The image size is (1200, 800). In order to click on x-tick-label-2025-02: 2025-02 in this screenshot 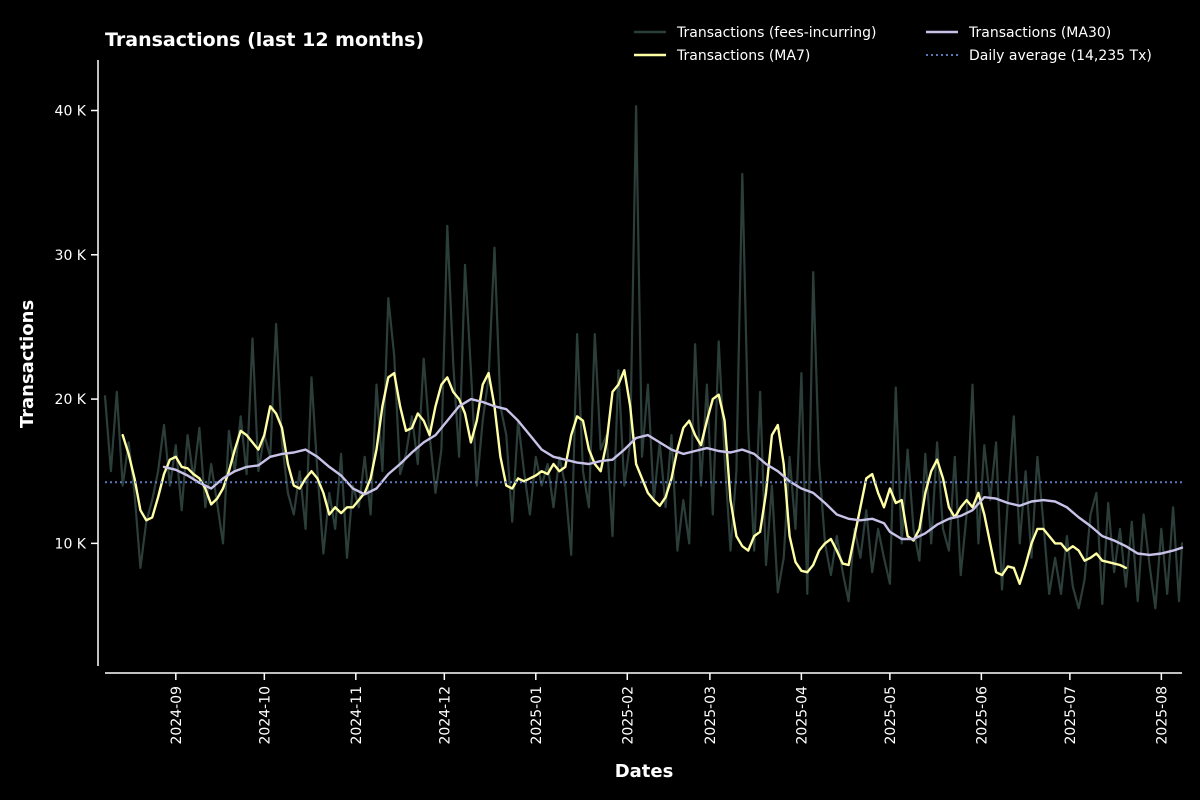, I will do `click(628, 715)`.